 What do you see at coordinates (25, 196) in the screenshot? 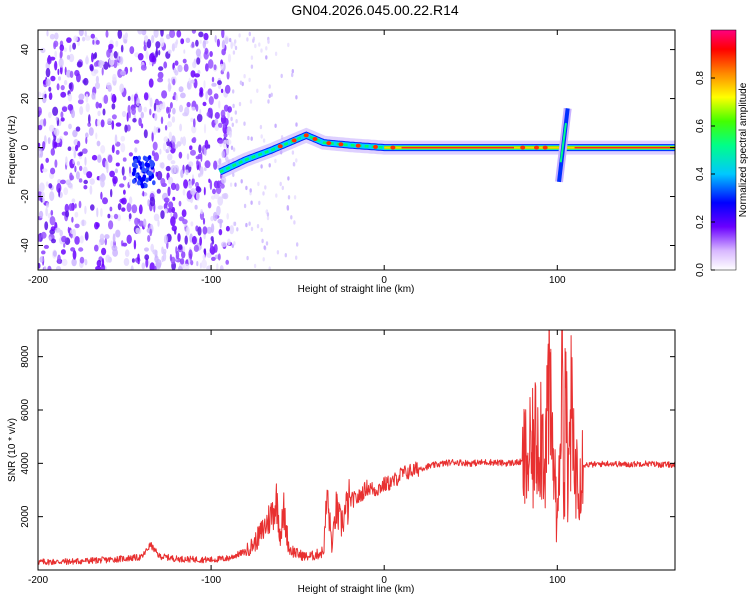
I see `spectrogram-y-tick-label: -20` at bounding box center [25, 196].